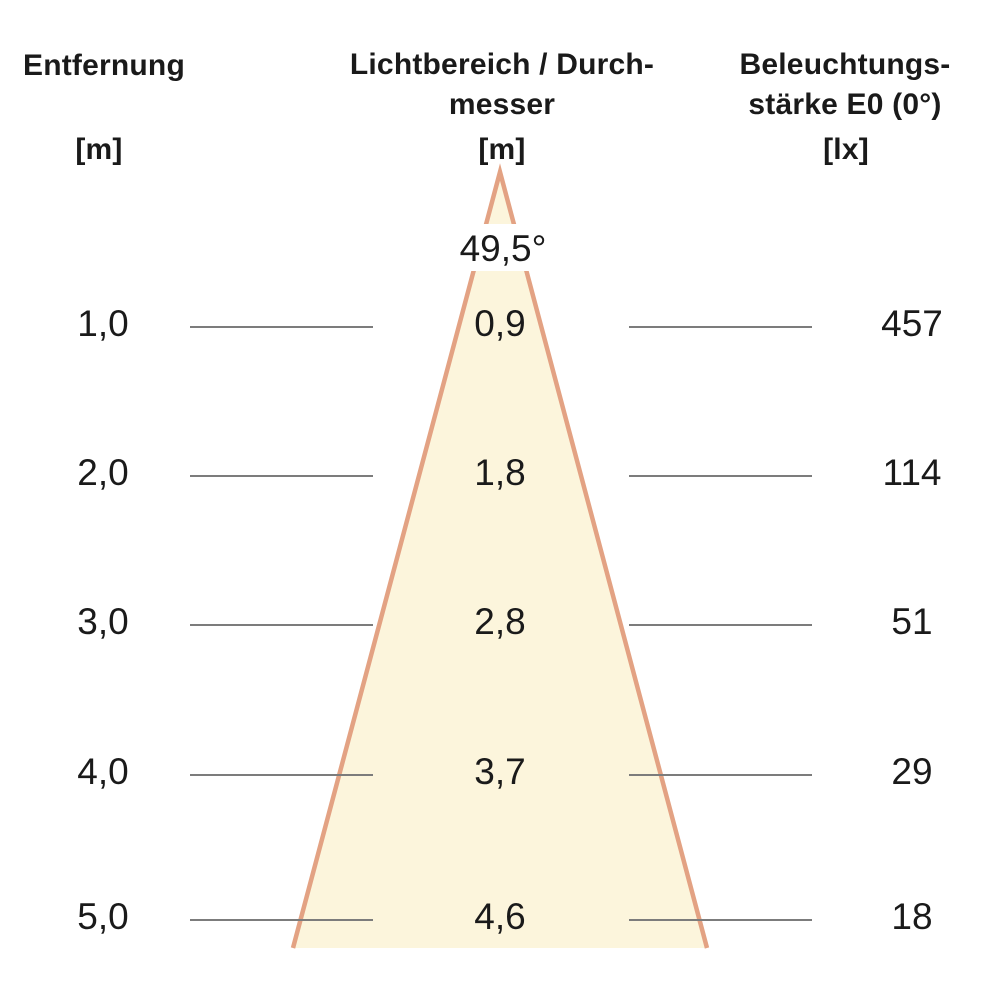 Image resolution: width=1000 pixels, height=1000 pixels. I want to click on illuminance-value: 51, so click(912, 621).